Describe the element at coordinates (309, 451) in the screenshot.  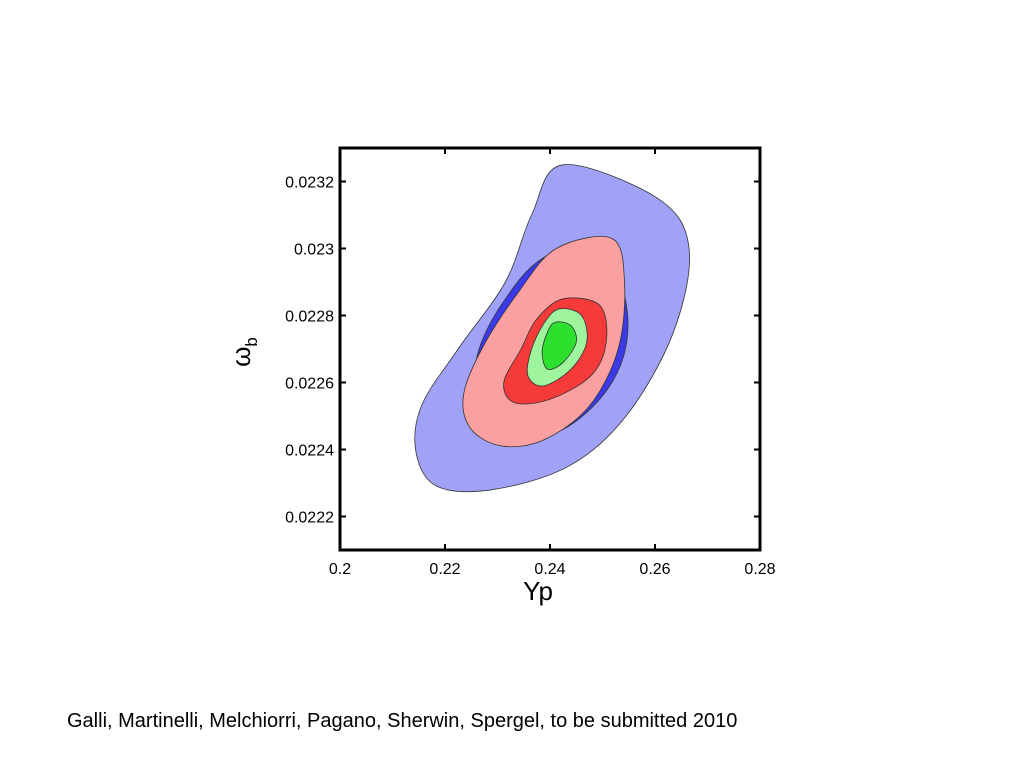
I see `y-tick-label: 0.0224` at that location.